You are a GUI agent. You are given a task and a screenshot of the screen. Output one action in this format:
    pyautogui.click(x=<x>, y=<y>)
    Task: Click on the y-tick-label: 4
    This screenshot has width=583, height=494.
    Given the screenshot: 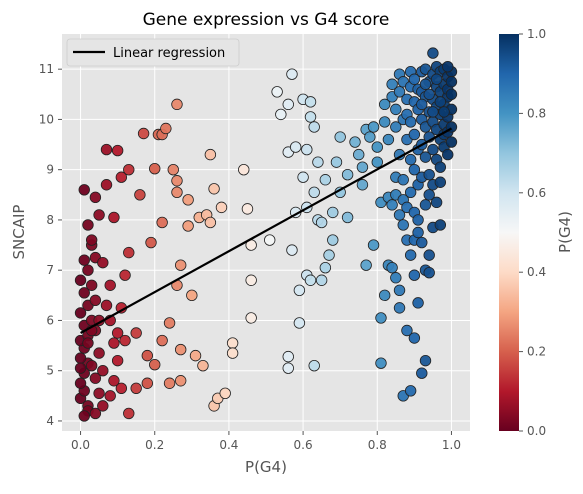 What is the action you would take?
    pyautogui.click(x=50, y=421)
    